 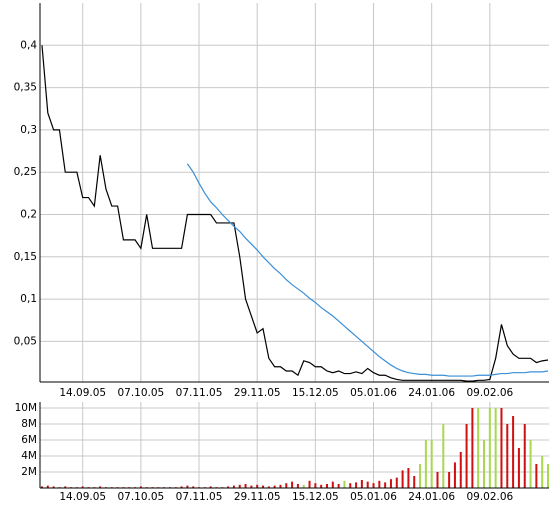 What do you see at coordinates (28, 130) in the screenshot?
I see `y-tick-label: 0,3` at bounding box center [28, 130].